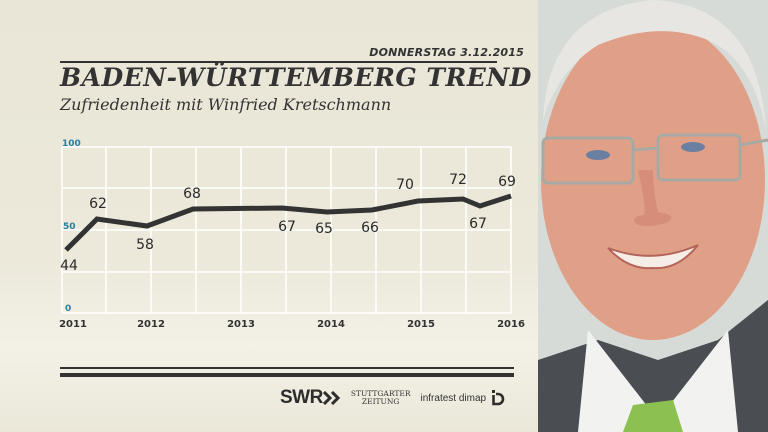 The height and width of the screenshot is (432, 768). Describe the element at coordinates (498, 398) in the screenshot. I see `infratest-icon` at that location.